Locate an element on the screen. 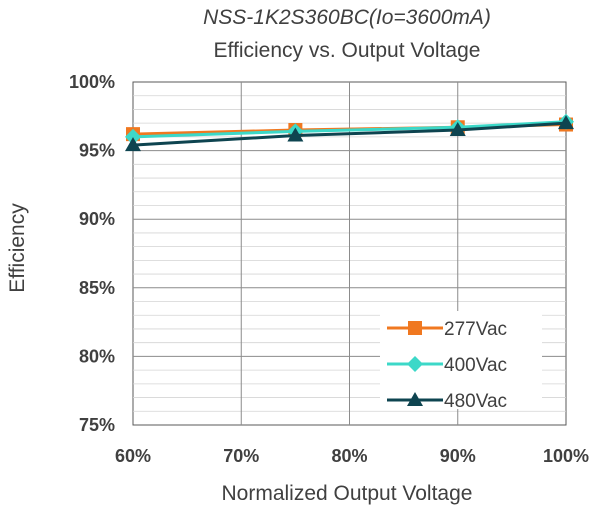  y-tick-label: 100% is located at coordinates (92, 82).